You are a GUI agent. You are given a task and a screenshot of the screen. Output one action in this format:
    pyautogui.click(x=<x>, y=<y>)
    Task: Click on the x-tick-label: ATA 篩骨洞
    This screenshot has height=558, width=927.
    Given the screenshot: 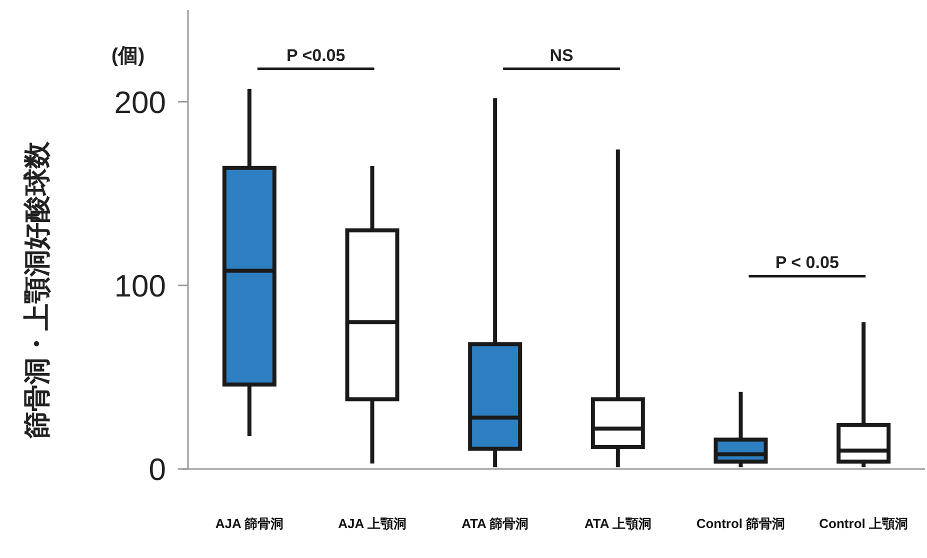 What is the action you would take?
    pyautogui.click(x=495, y=523)
    